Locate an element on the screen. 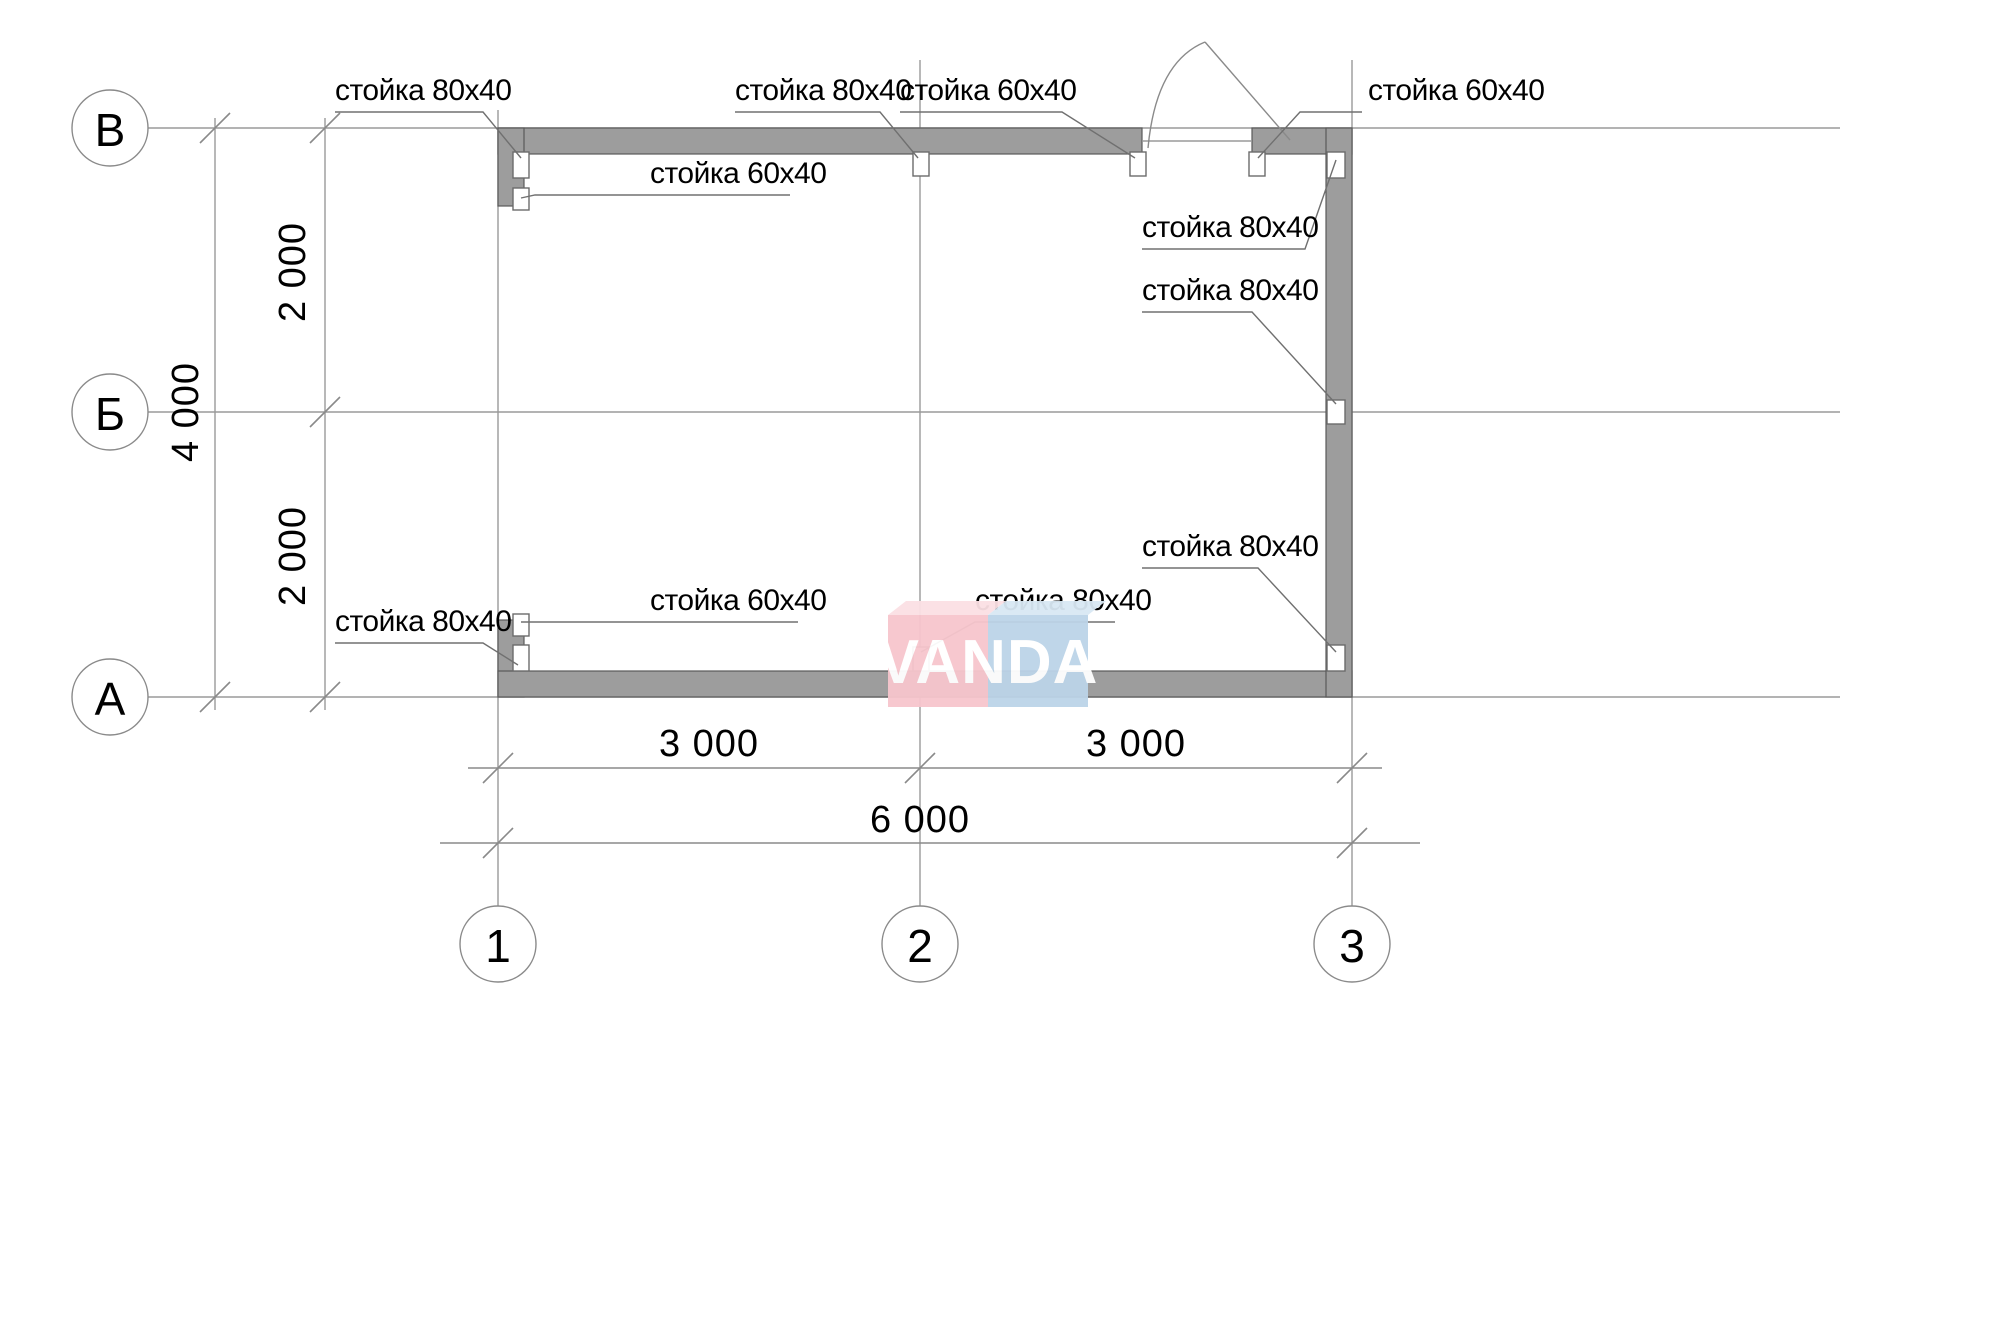  horizontal-dimensions: 3 000 3 000 6 000 is located at coordinates (930, 791).